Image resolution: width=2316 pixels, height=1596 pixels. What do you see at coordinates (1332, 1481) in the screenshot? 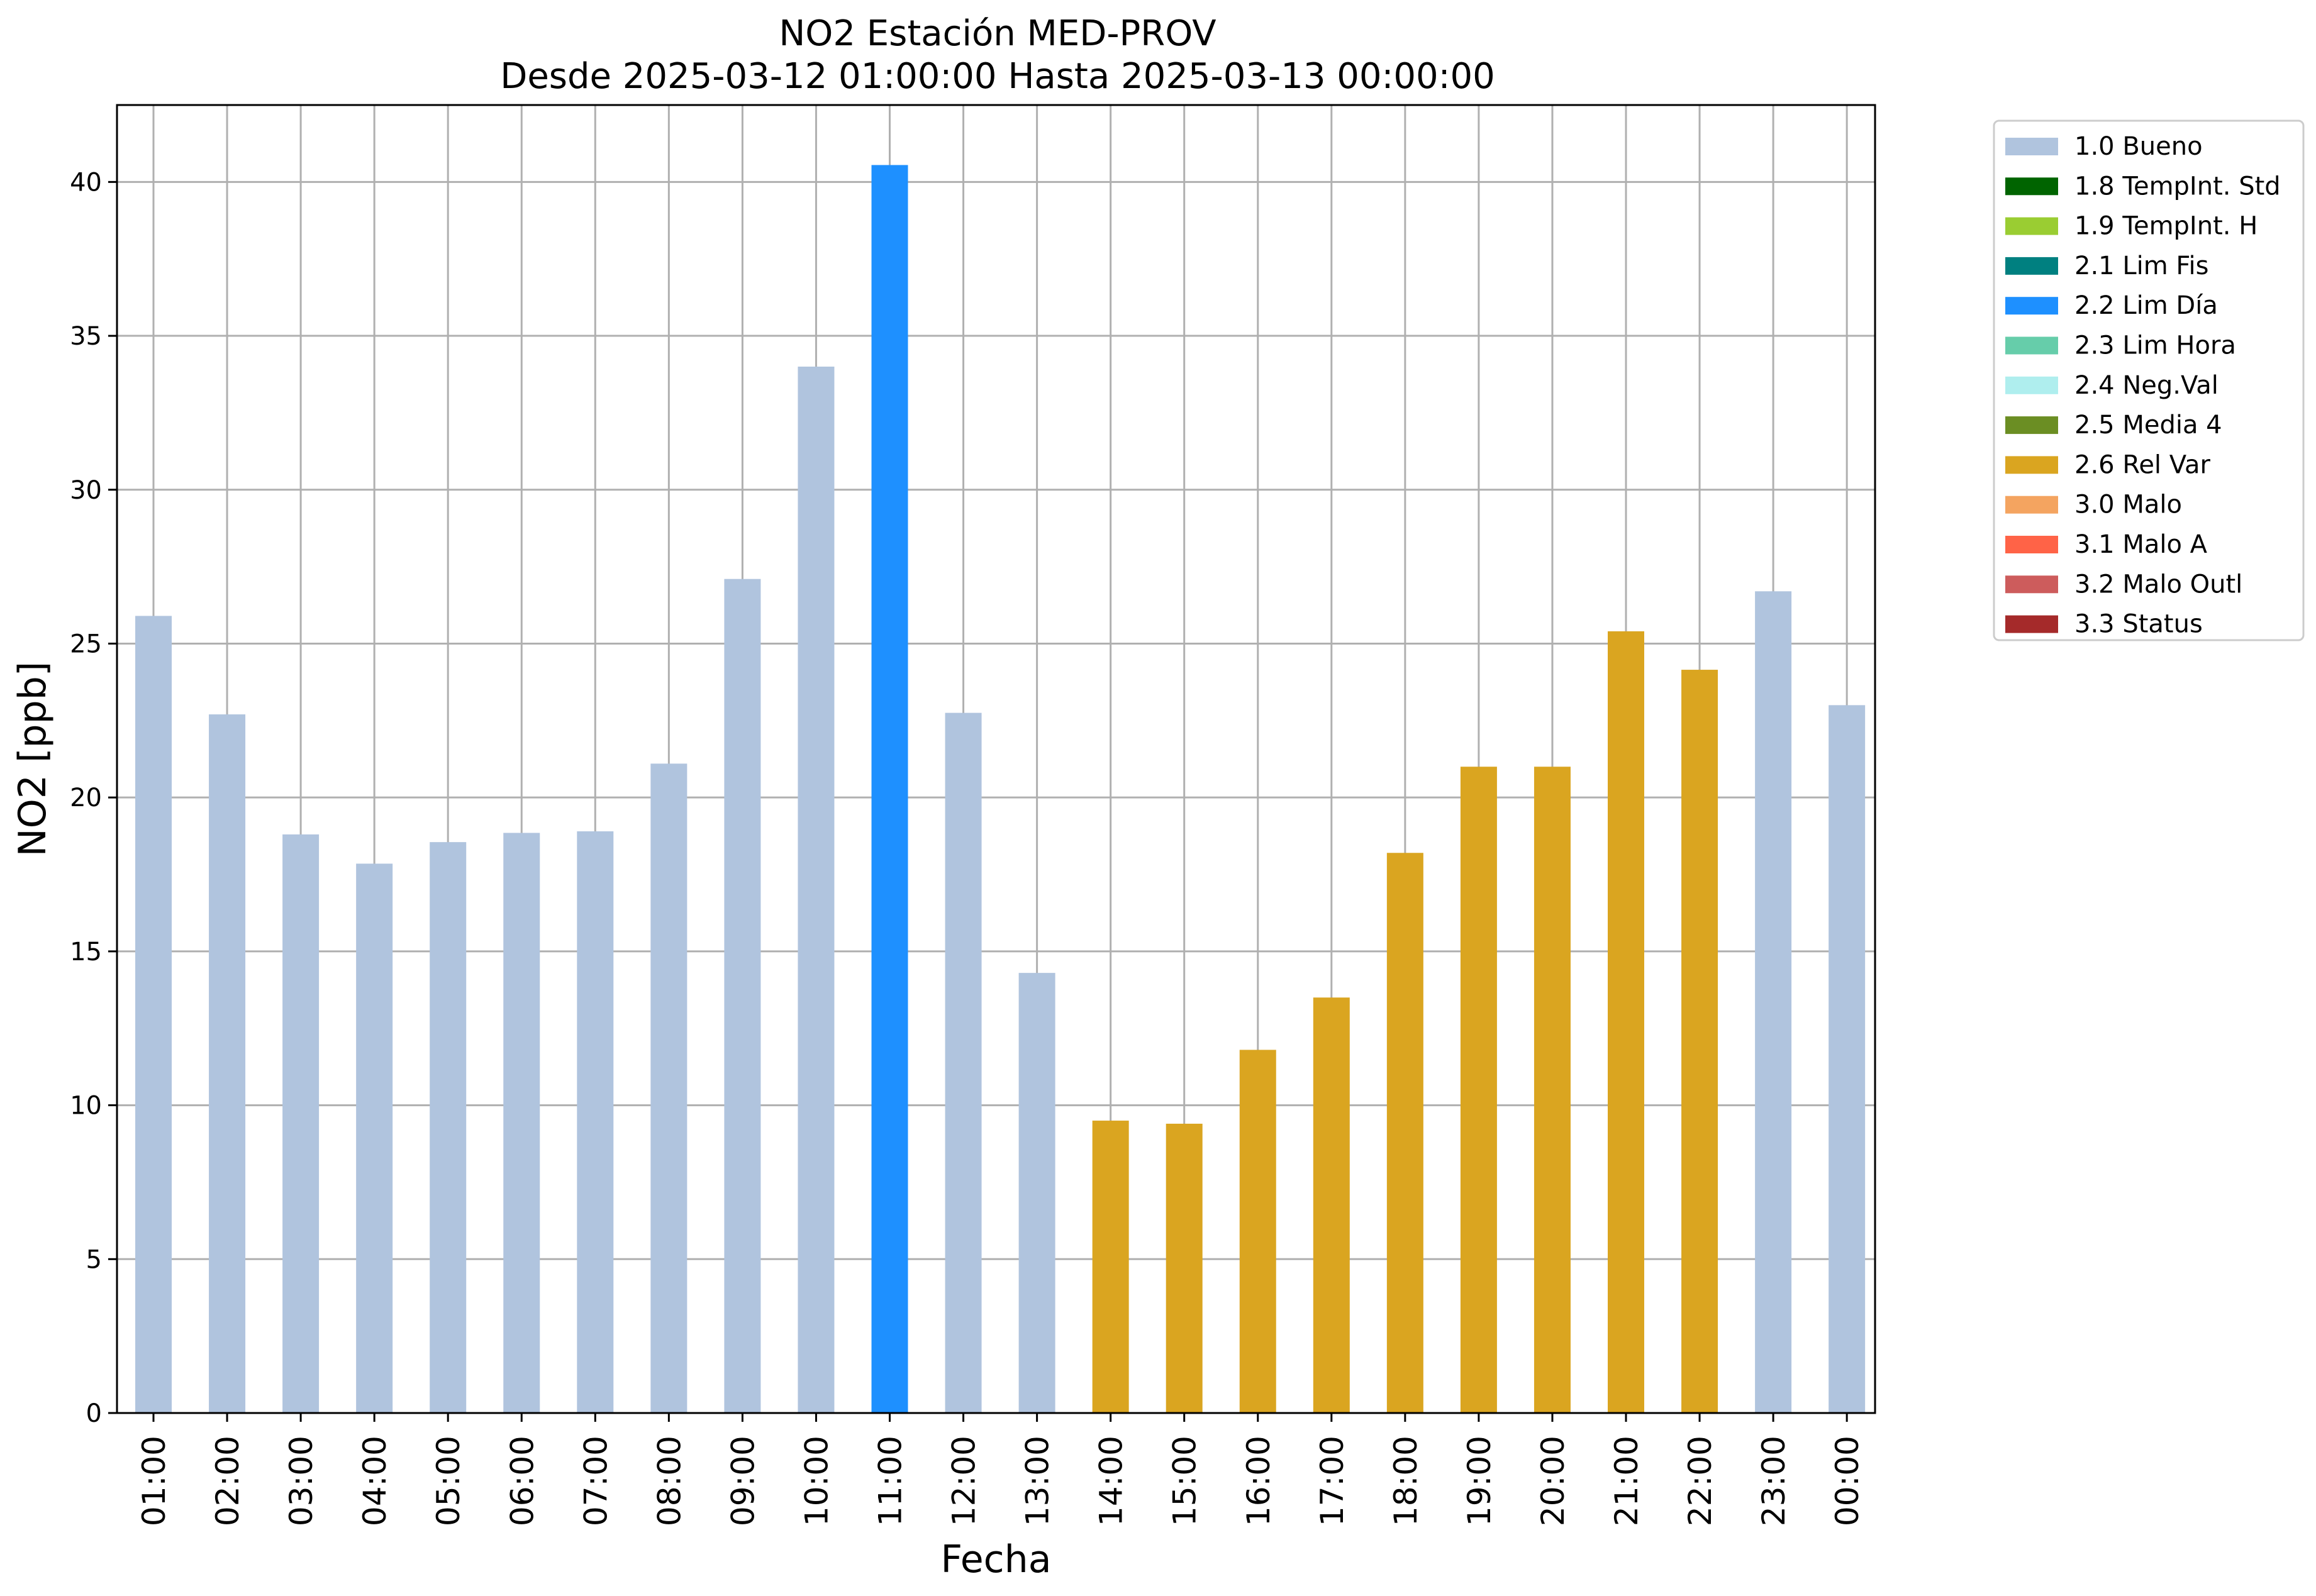
I see `x-tick-label: 17:00` at bounding box center [1332, 1481].